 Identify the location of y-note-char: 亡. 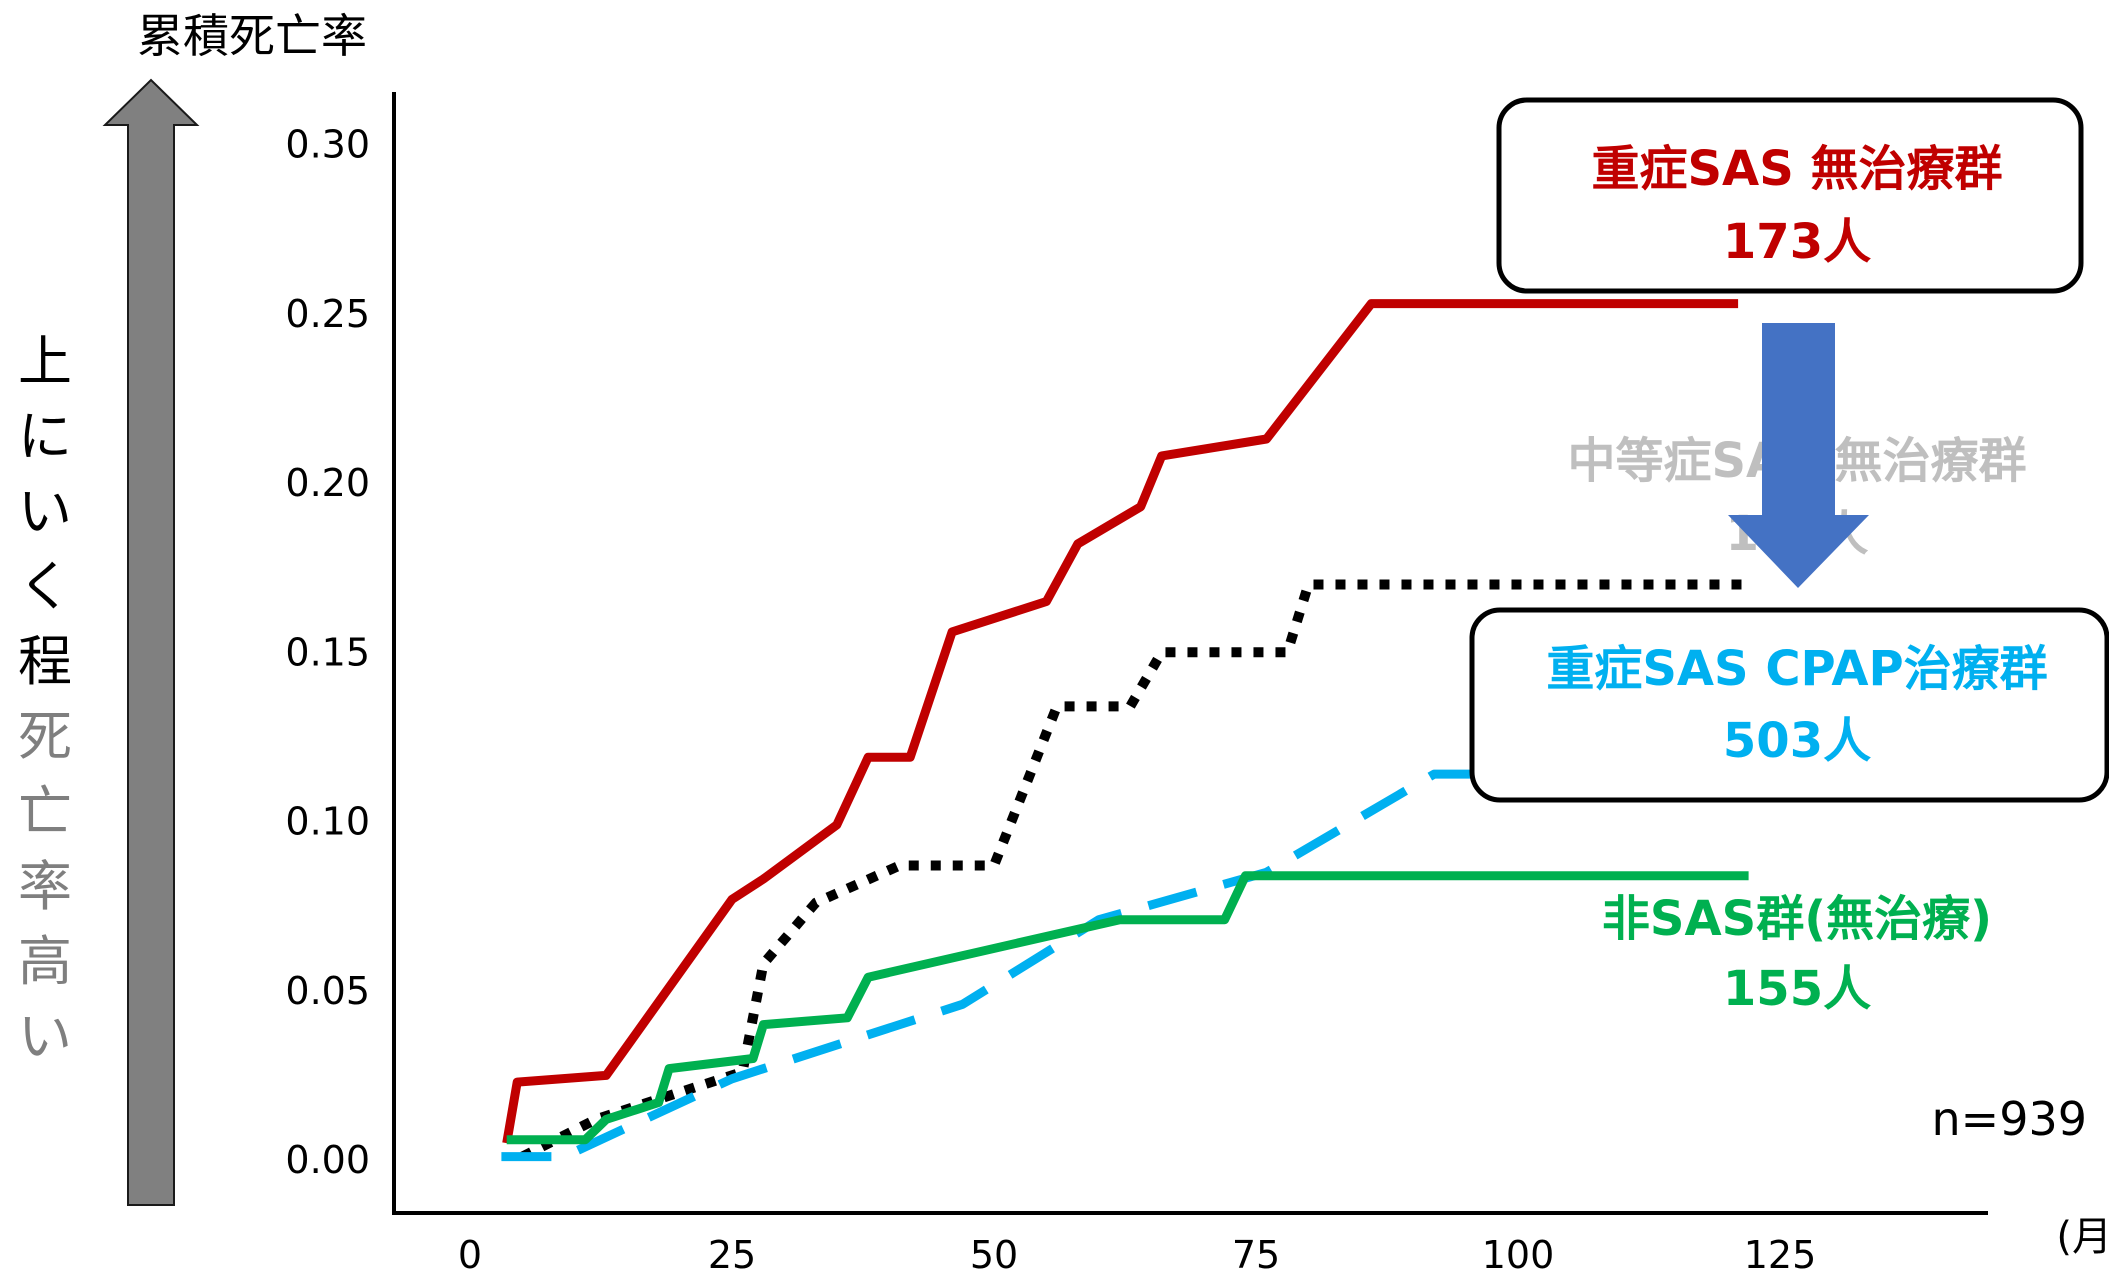
(45, 811).